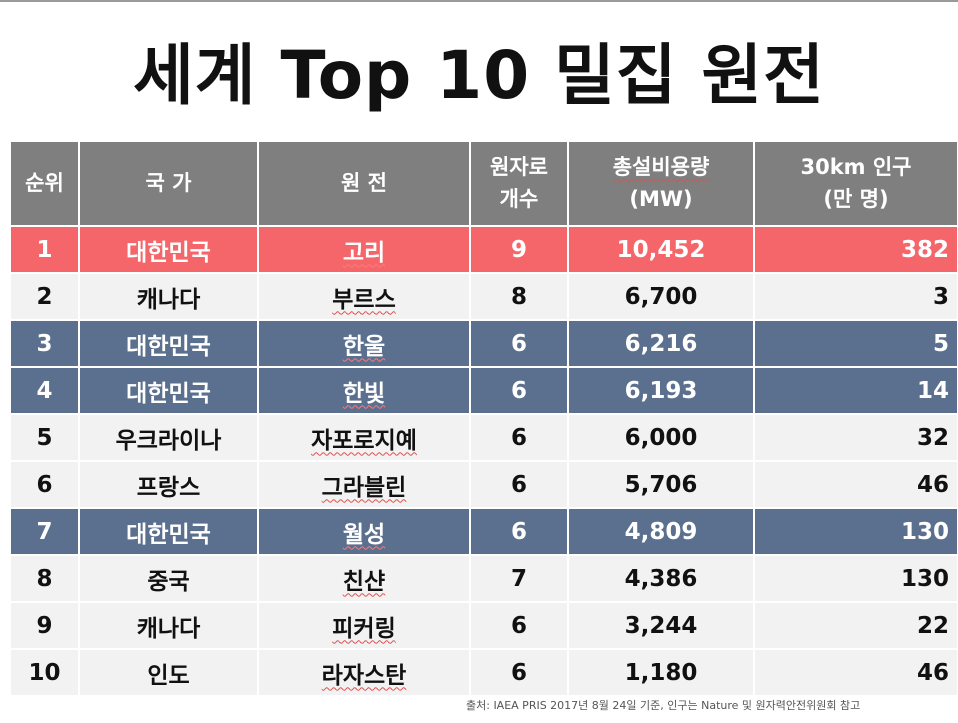 The height and width of the screenshot is (723, 958). I want to click on cell-rank-text: 7, so click(44, 531).